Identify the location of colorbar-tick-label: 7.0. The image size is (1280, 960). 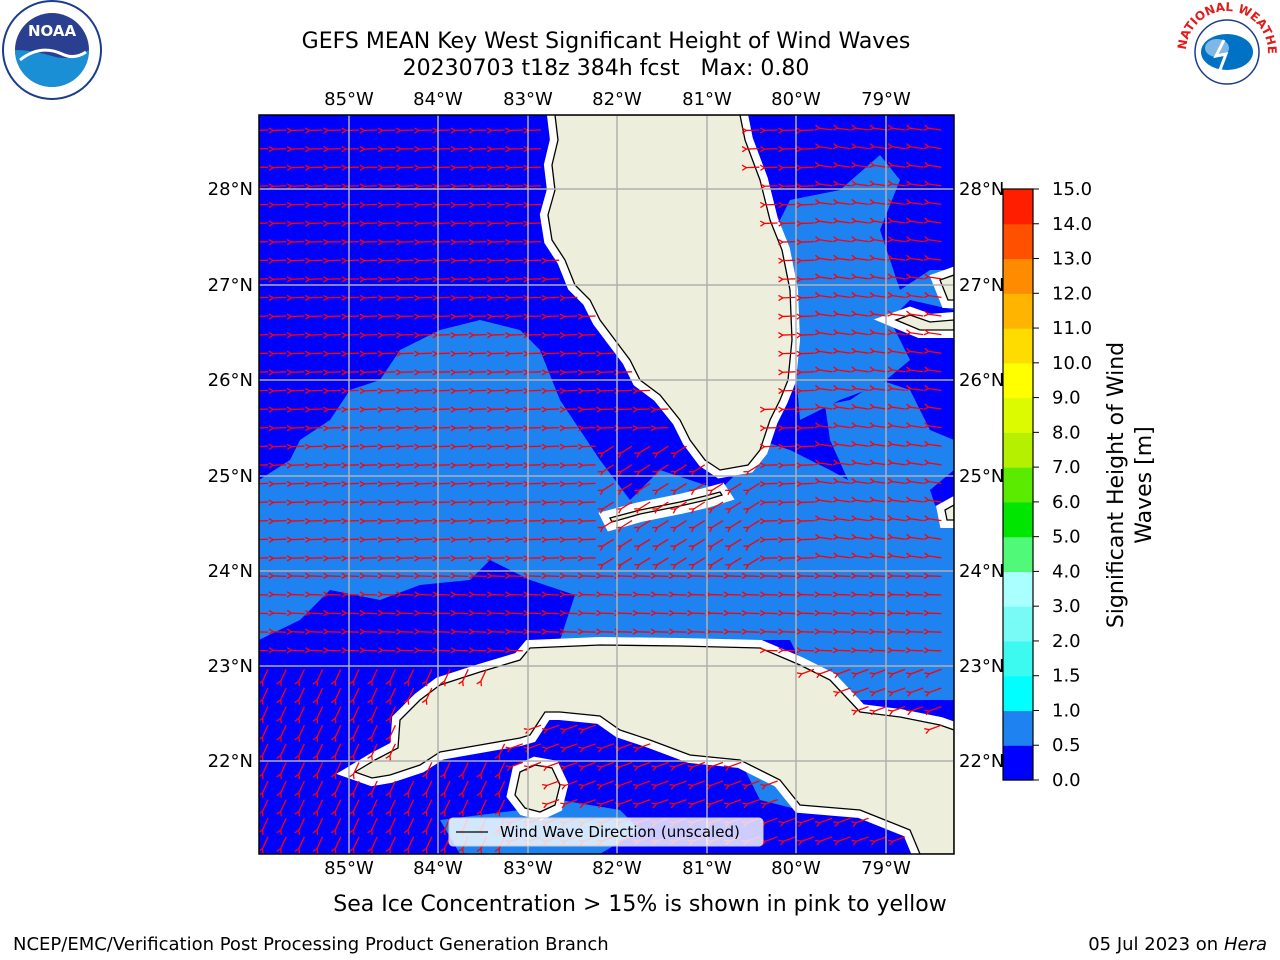
(1066, 467).